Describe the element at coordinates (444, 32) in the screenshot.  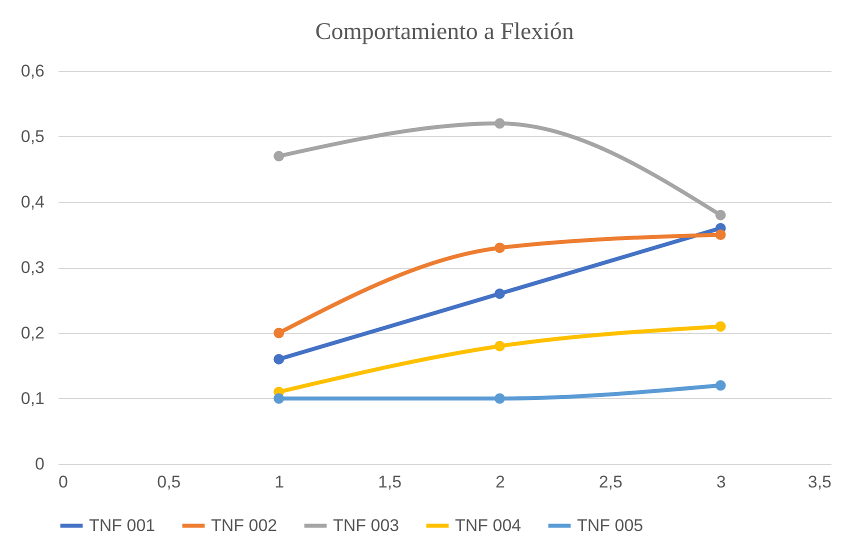
I see `chart-title: Comportamiento a Flexión` at that location.